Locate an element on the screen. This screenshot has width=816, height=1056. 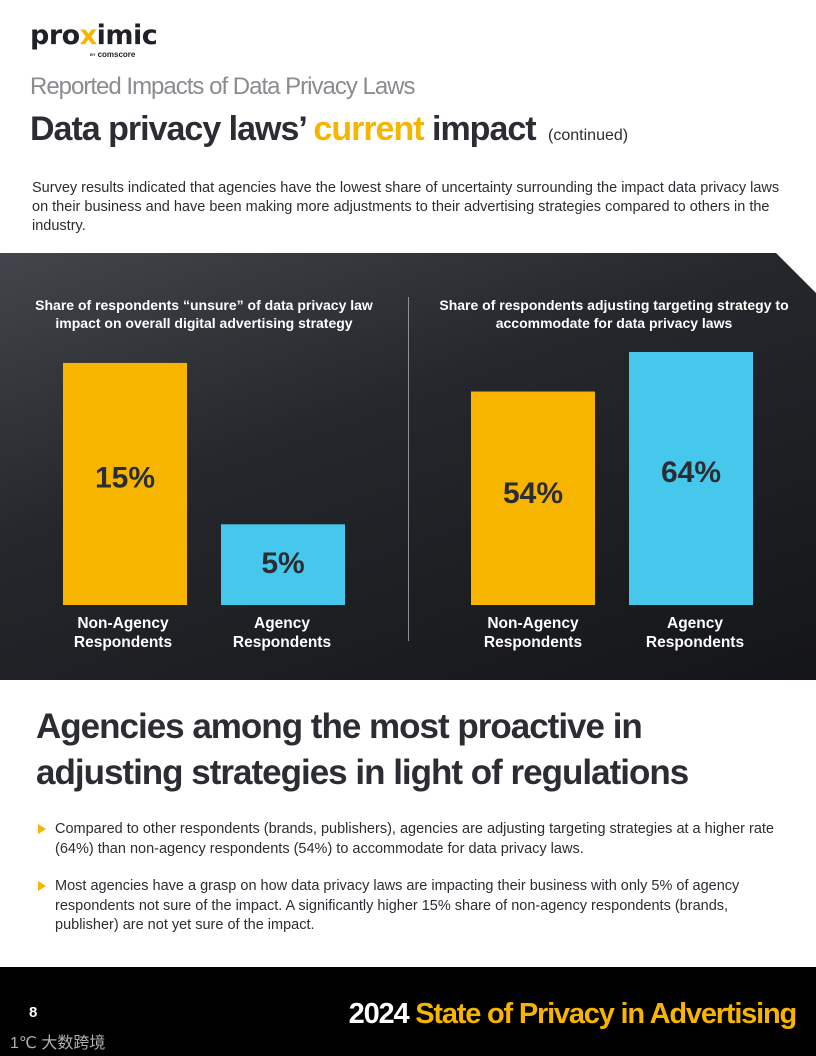
watermark: 1℃ 大数跨境 is located at coordinates (58, 1043).